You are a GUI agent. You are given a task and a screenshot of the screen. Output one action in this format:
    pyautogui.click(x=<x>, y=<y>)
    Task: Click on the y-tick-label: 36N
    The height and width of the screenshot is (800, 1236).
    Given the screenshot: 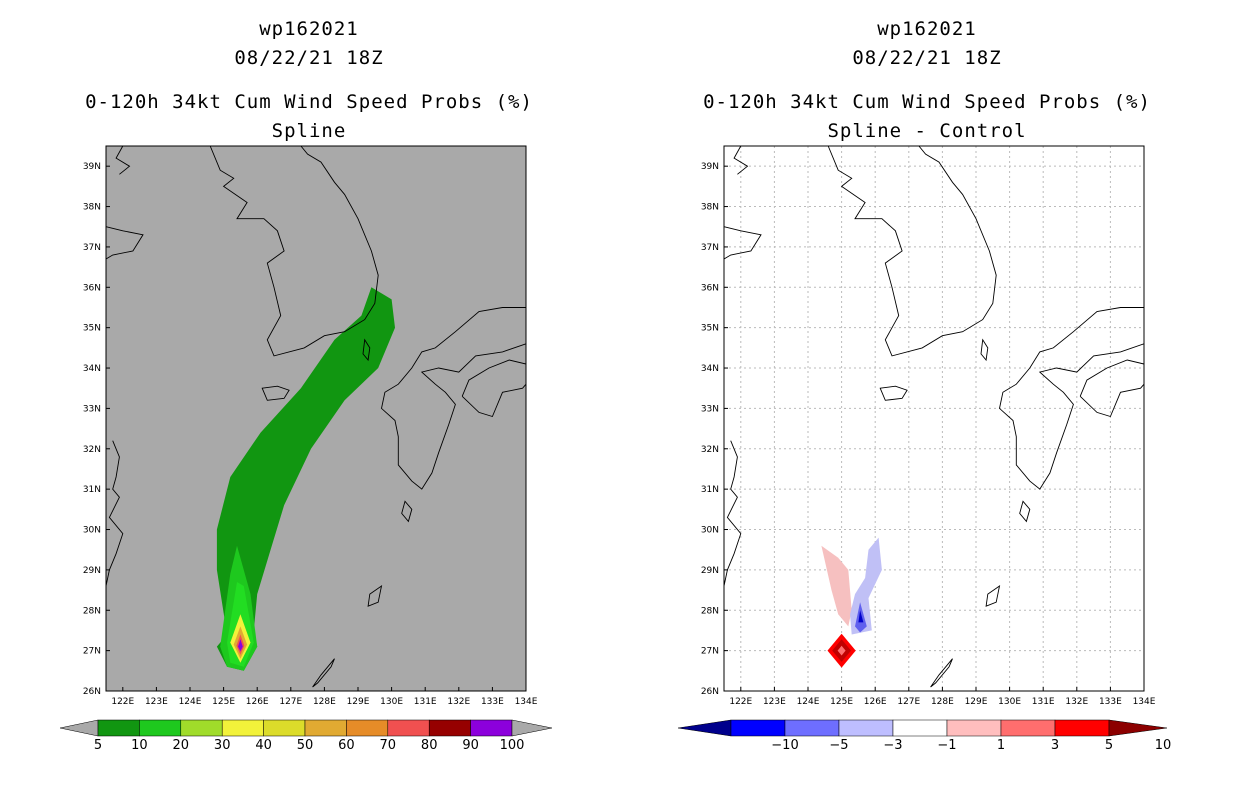 What is the action you would take?
    pyautogui.click(x=92, y=288)
    